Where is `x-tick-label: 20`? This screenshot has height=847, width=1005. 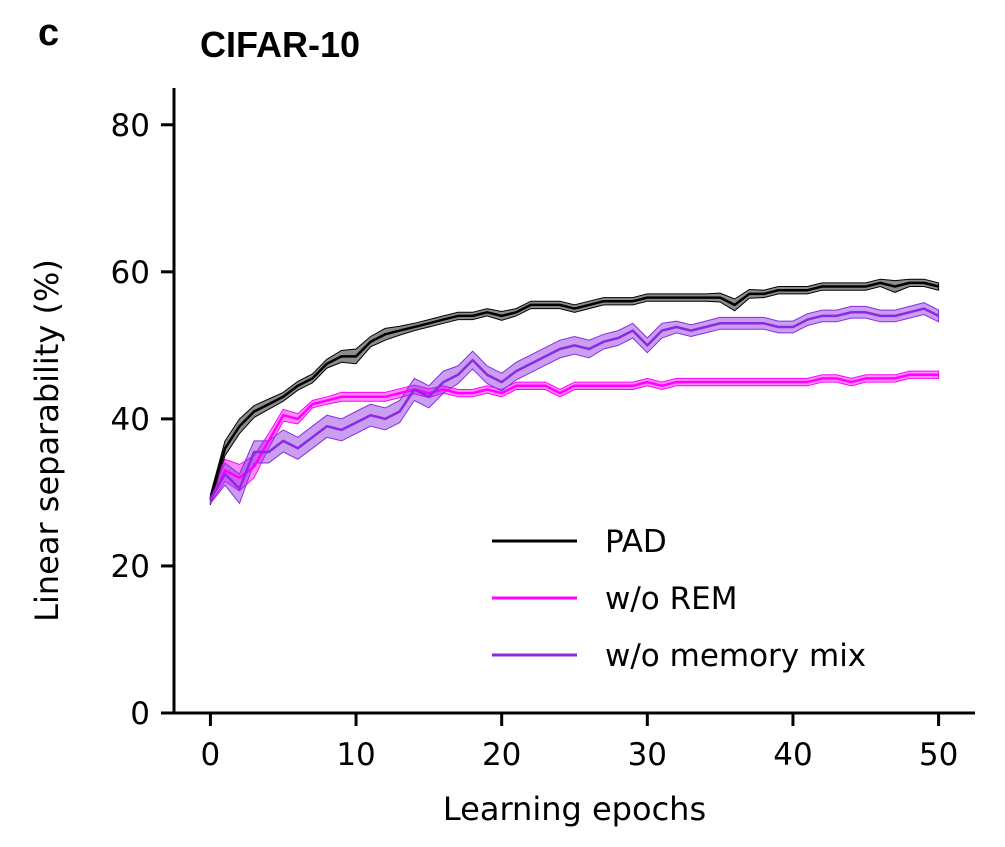 x-tick-label: 20 is located at coordinates (501, 755).